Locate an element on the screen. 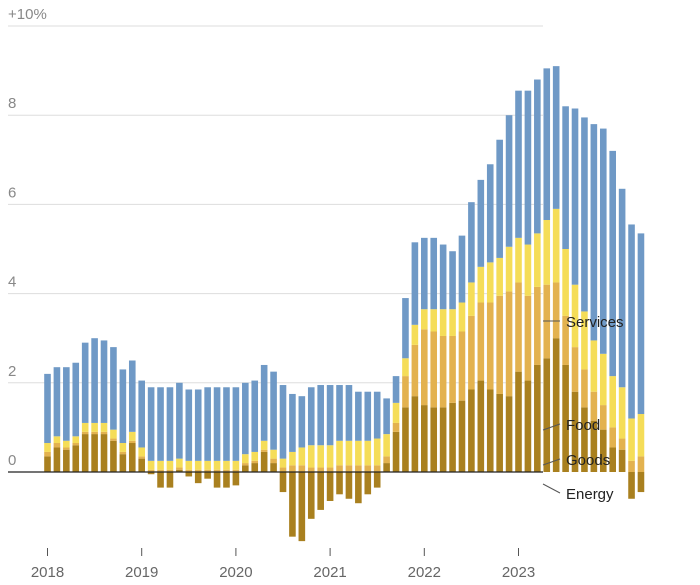  y-tick-label: 6 is located at coordinates (12, 192).